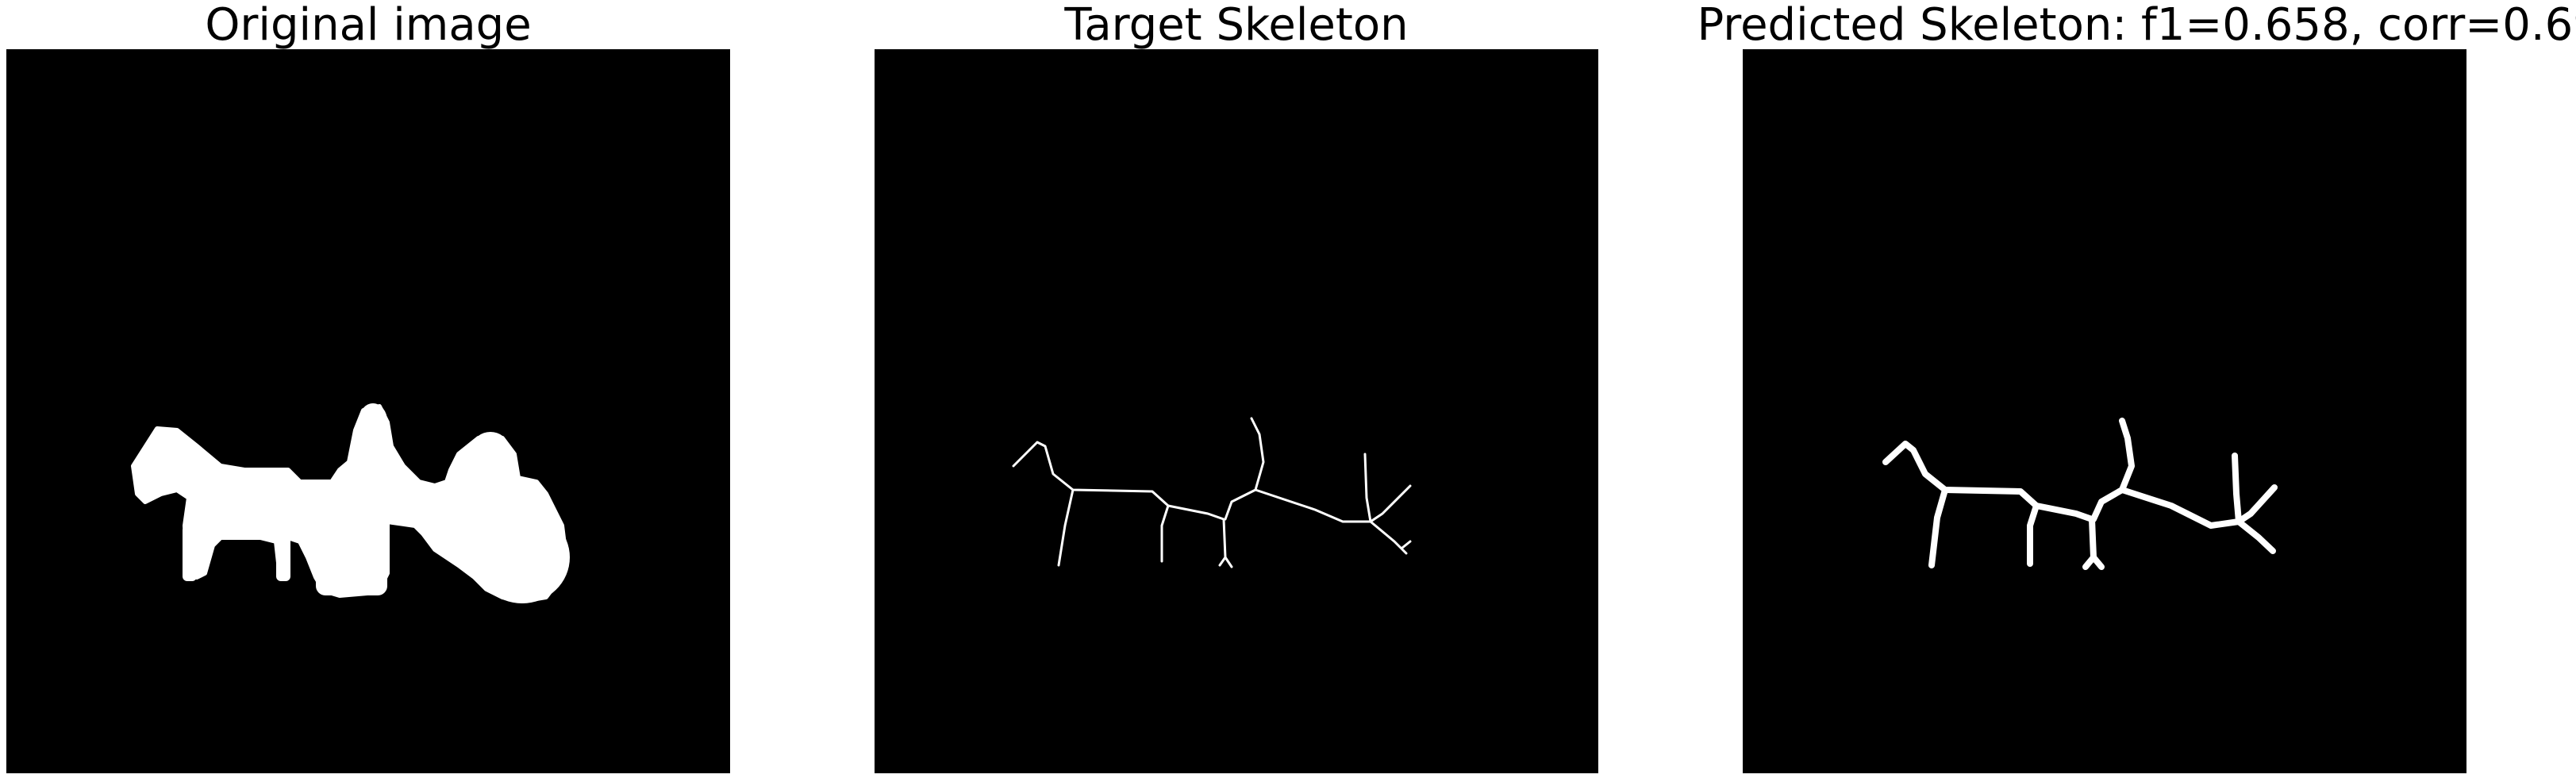  Describe the element at coordinates (350, 503) in the screenshot. I see `original-silhouette-image` at that location.